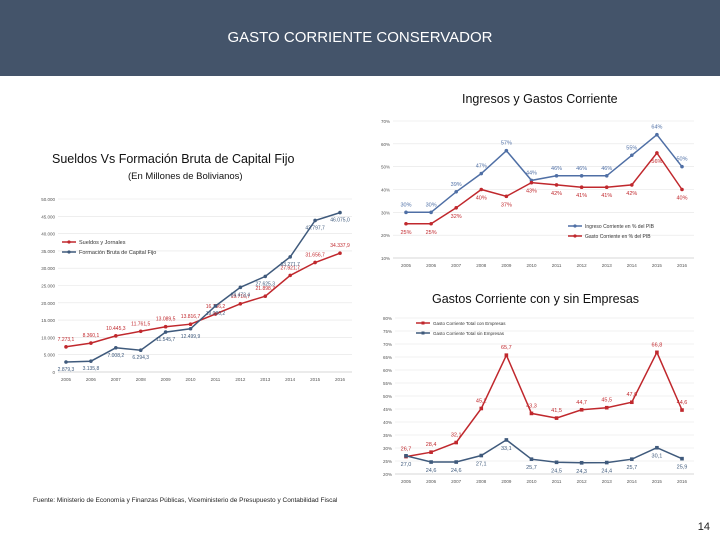 The image size is (720, 540). What do you see at coordinates (531, 481) in the screenshot?
I see `empresas-xtick-label: 2010` at bounding box center [531, 481].